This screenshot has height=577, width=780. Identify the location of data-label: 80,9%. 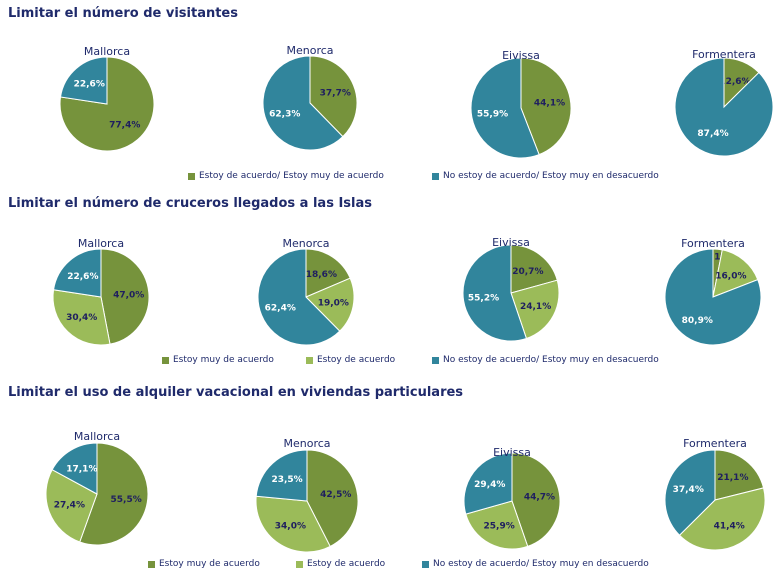
(697, 321).